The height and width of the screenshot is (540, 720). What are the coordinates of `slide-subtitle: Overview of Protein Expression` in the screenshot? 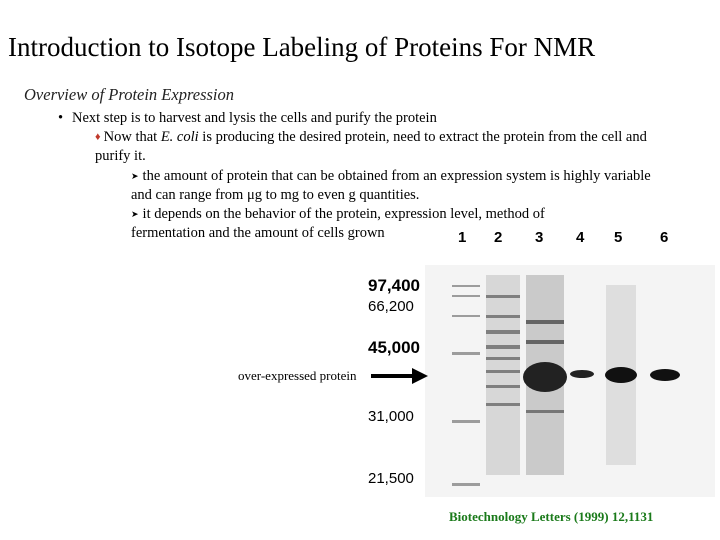 It's located at (129, 94).